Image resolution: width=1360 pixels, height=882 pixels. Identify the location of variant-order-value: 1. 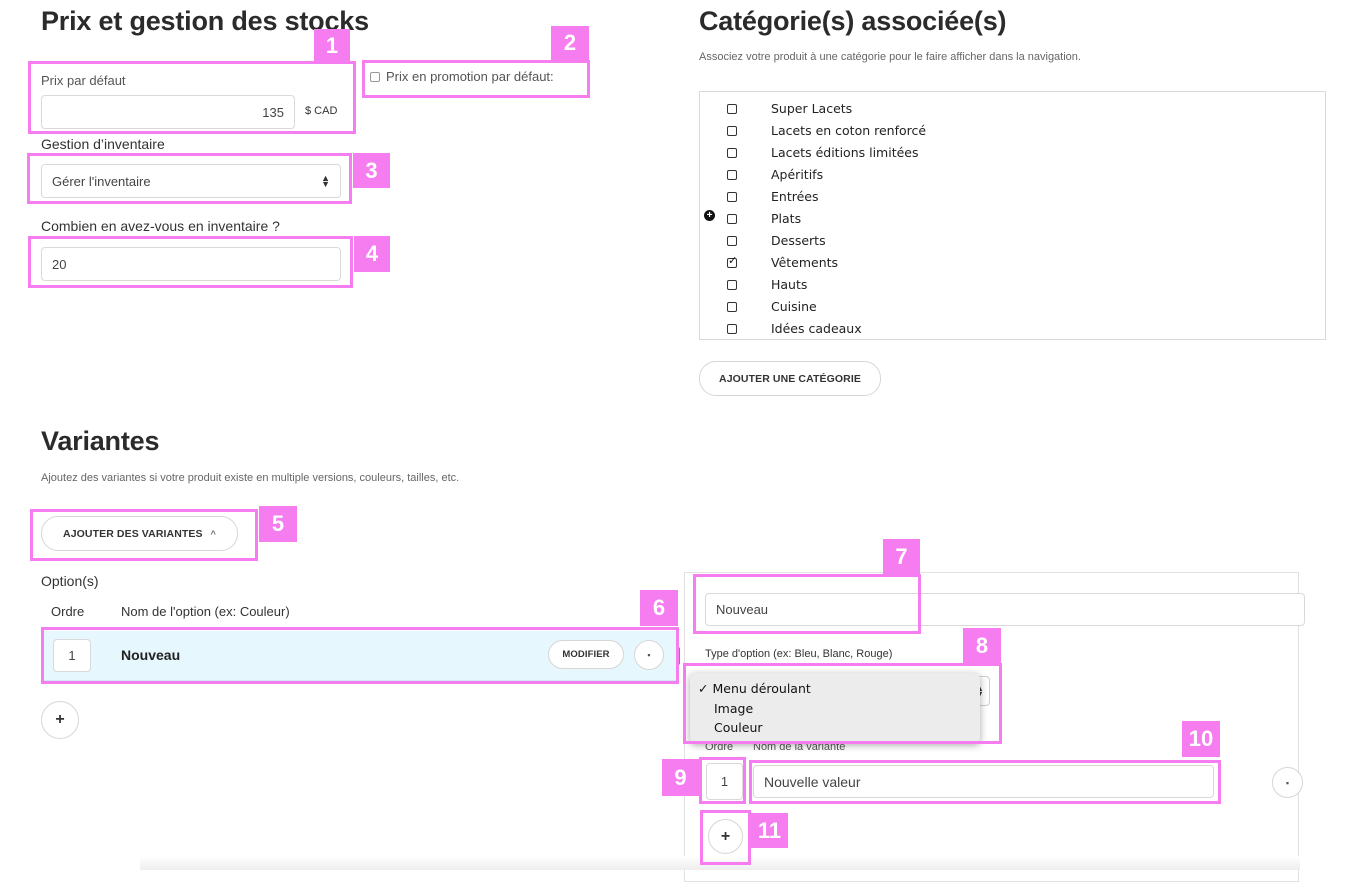
(724, 781).